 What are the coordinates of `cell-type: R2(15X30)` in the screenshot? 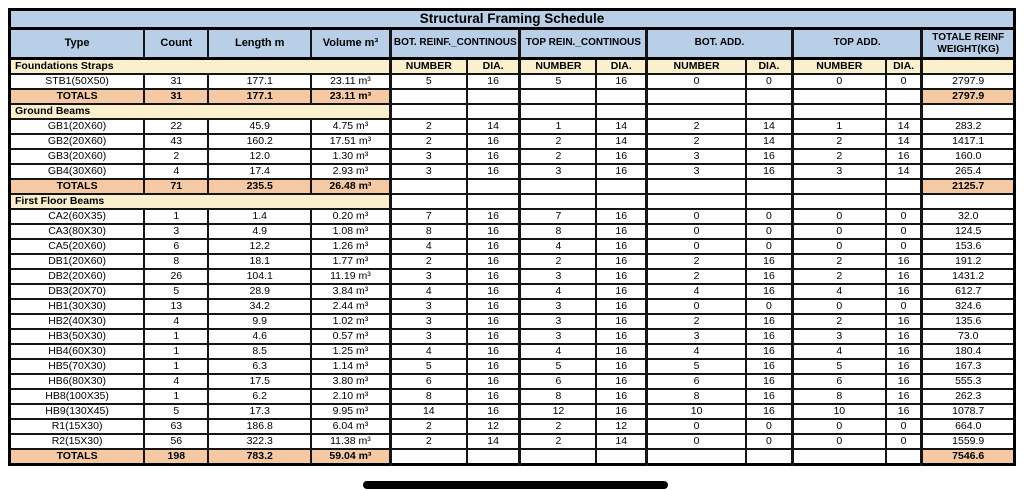 It's located at (77, 441).